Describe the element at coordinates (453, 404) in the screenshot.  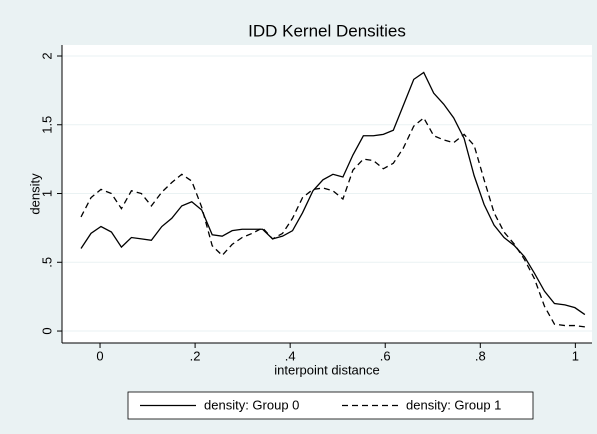
I see `legend-label: density: Group 1` at that location.